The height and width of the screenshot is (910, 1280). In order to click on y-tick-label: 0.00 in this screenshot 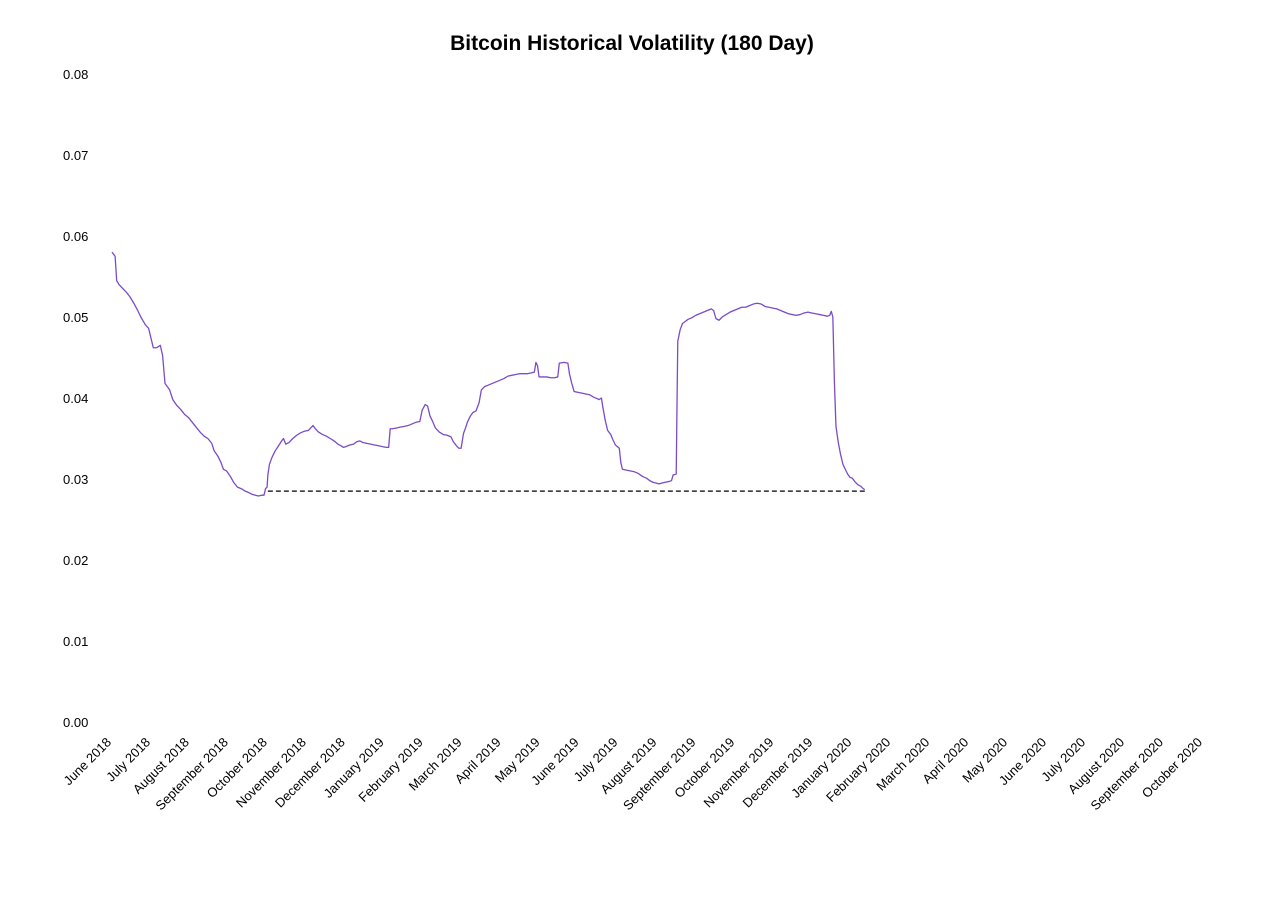, I will do `click(75, 722)`.